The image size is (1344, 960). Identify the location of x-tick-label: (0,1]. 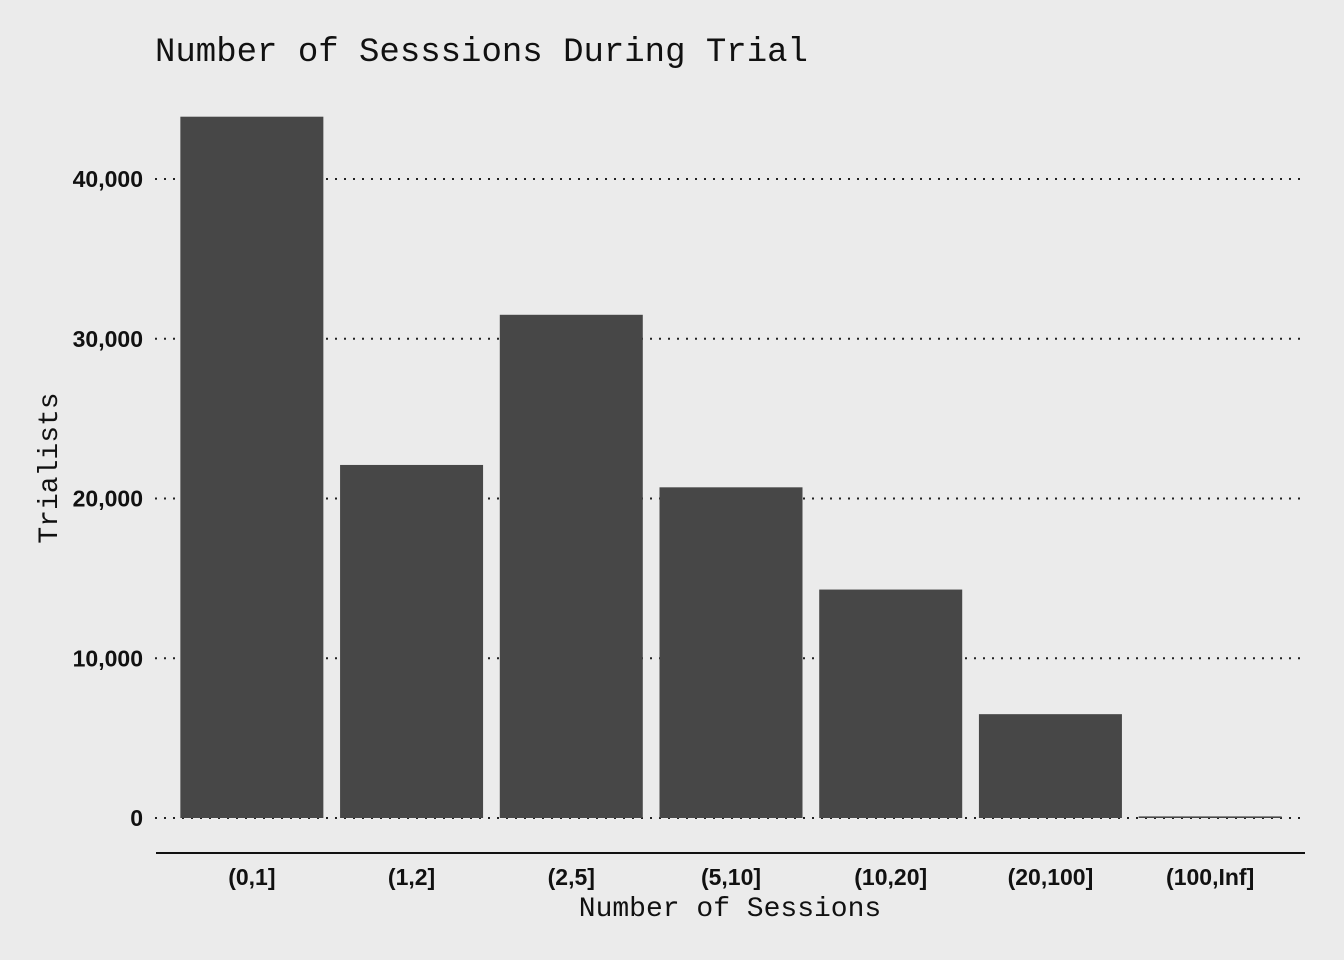
(251, 877).